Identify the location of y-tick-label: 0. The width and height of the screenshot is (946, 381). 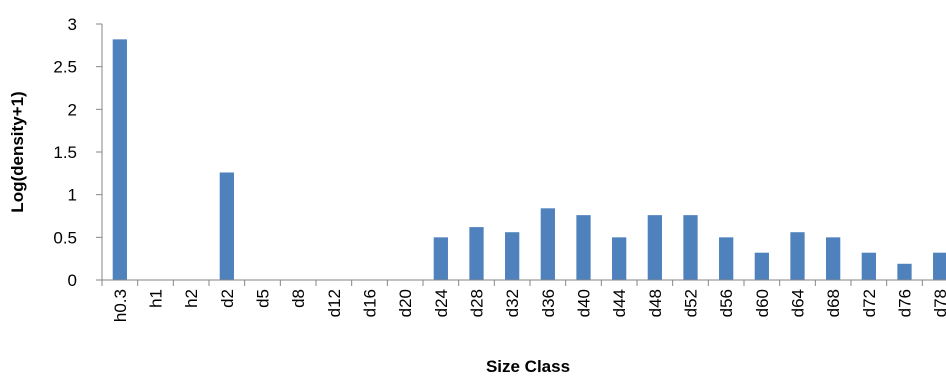
(72, 280).